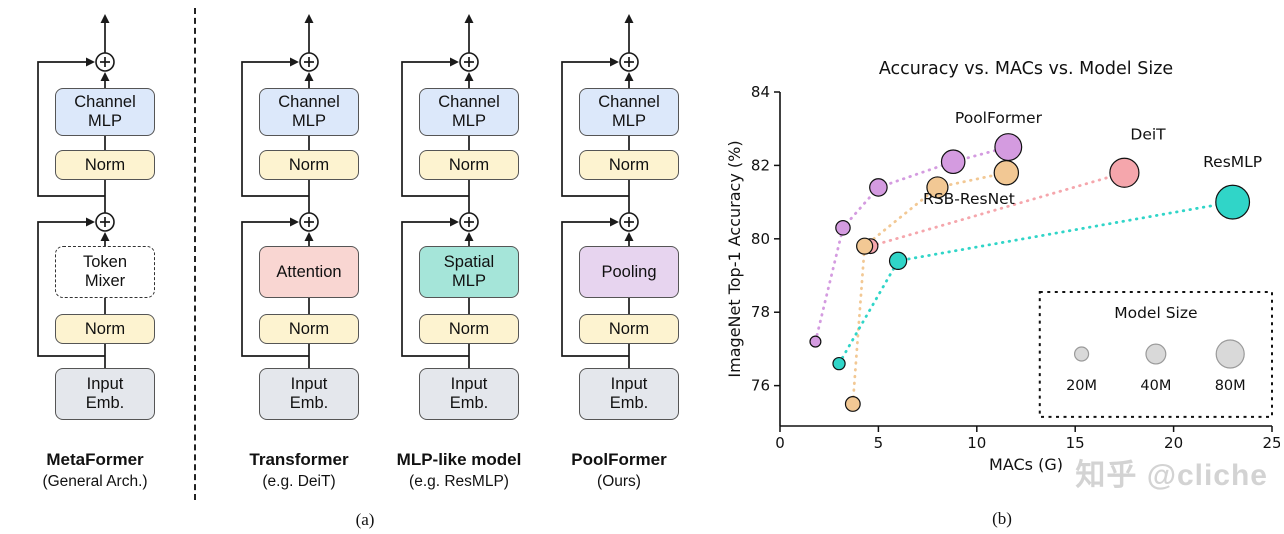  Describe the element at coordinates (760, 312) in the screenshot. I see `y-tick-label: 78` at that location.